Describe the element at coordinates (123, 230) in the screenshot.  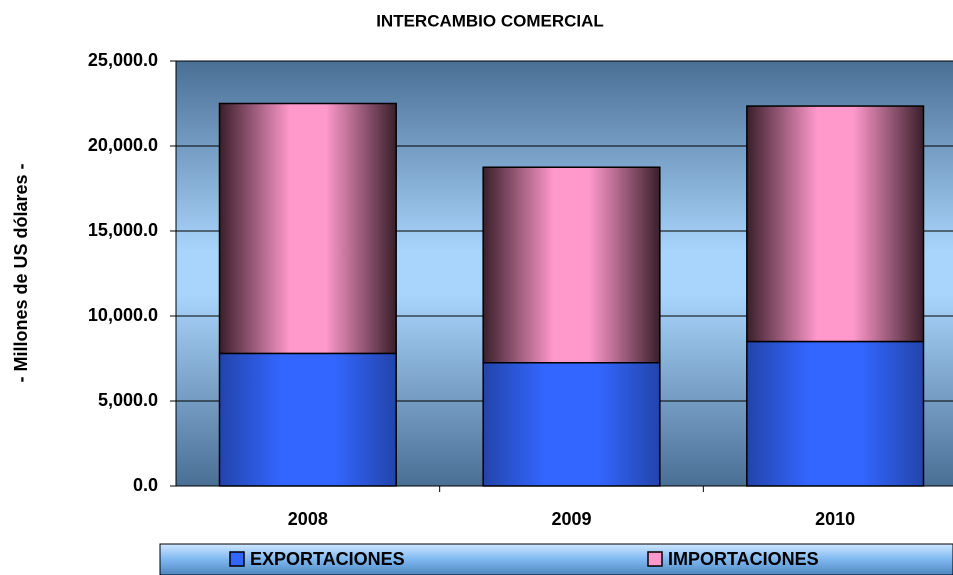
I see `y-tick-label: 15,000.0` at that location.